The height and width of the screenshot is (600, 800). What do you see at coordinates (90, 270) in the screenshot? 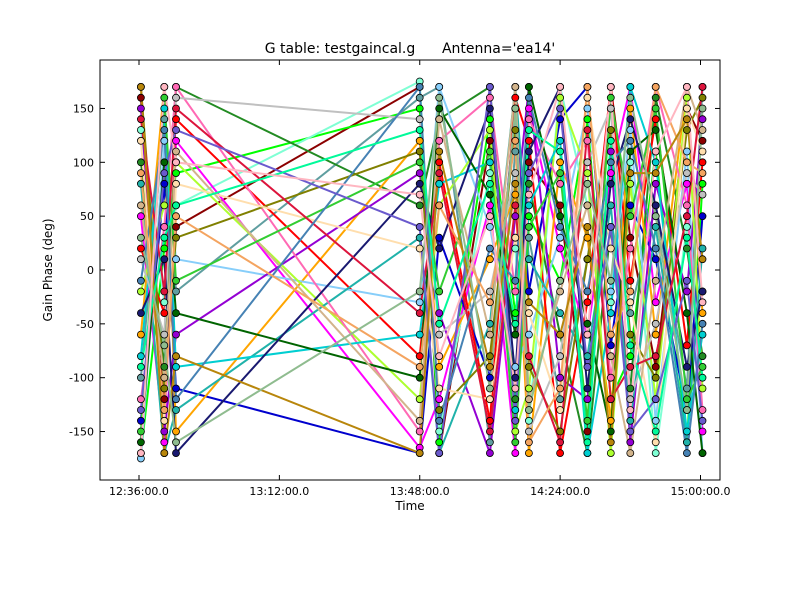
I see `y-tick-label: 0` at bounding box center [90, 270].